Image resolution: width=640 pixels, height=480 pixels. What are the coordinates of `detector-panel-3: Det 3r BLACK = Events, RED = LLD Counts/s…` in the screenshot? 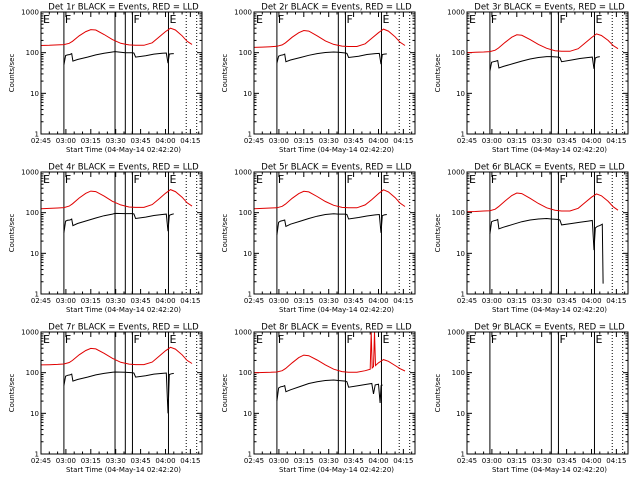 It's located at (531, 78).